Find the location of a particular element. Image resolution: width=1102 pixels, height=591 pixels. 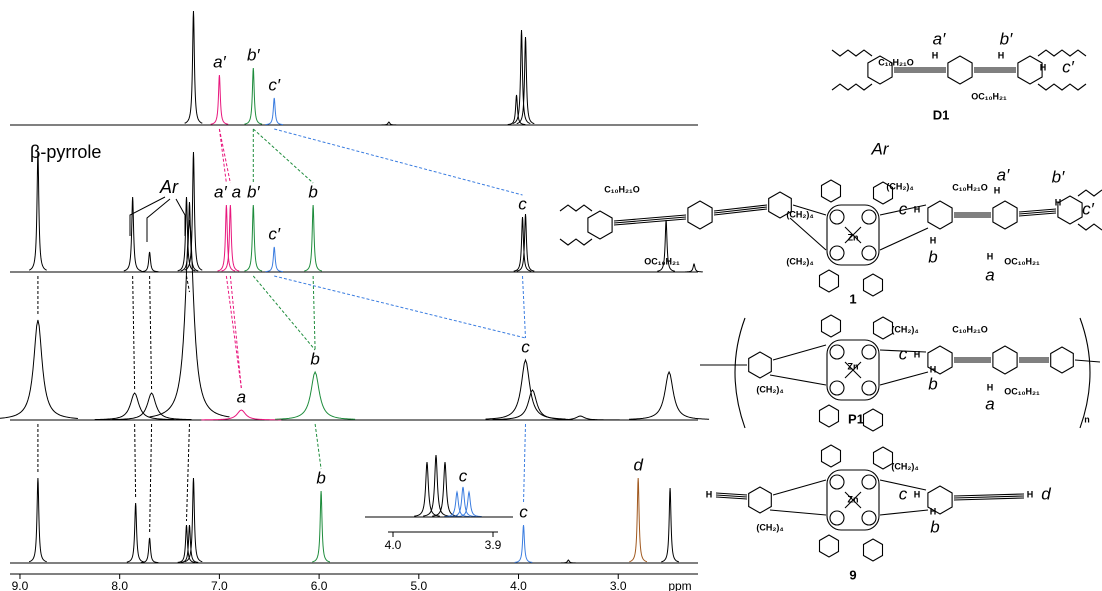

peak-label: b′ is located at coordinates (253, 191).